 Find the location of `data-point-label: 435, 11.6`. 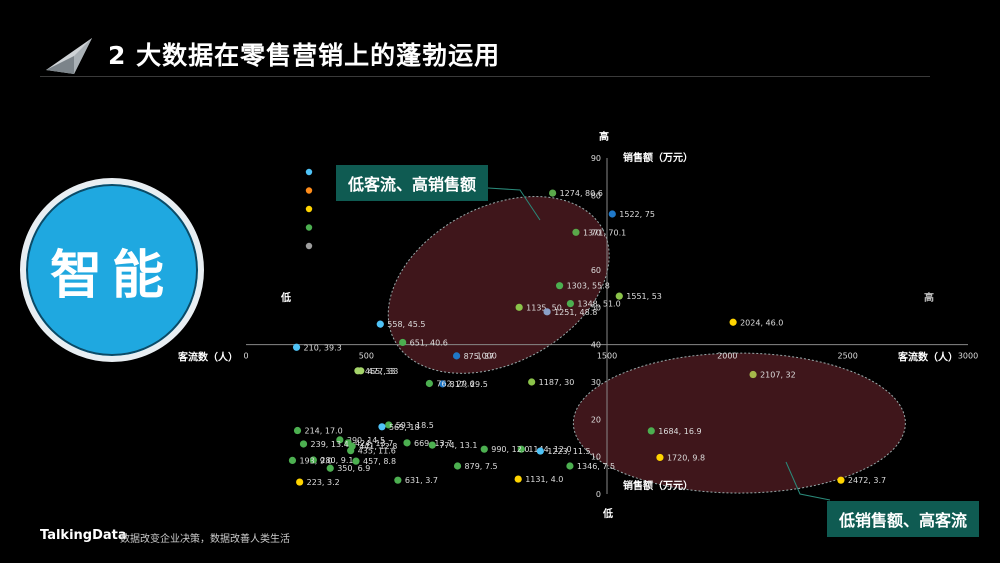

data-point-label: 435, 11.6 is located at coordinates (377, 451).